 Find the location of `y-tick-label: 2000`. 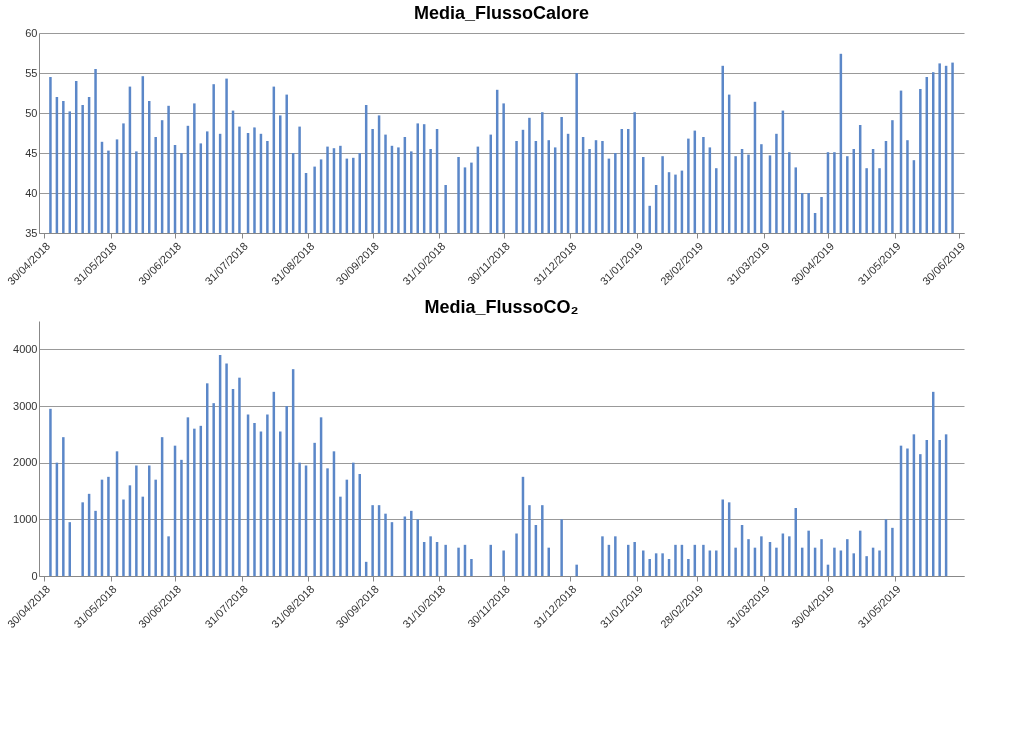

y-tick-label: 2000 is located at coordinates (25, 462).